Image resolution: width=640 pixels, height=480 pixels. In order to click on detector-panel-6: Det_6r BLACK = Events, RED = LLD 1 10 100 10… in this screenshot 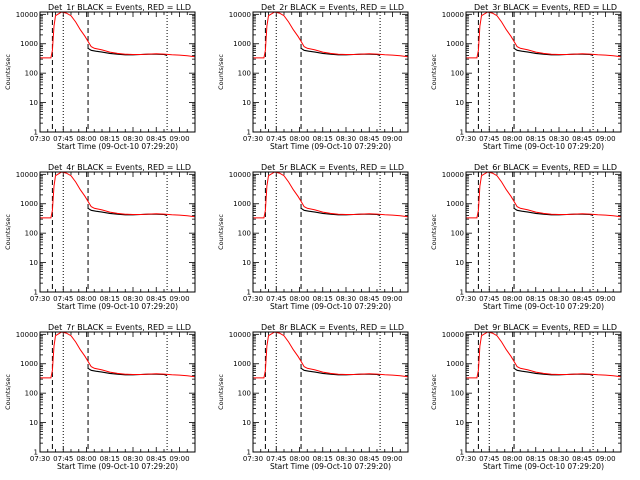, I will do `click(526, 237)`.